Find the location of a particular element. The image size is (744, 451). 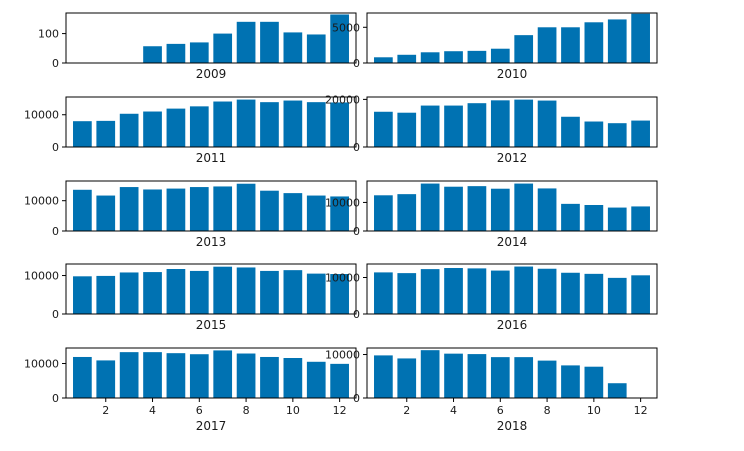

y-tick-label: 20000 is located at coordinates (342, 99).